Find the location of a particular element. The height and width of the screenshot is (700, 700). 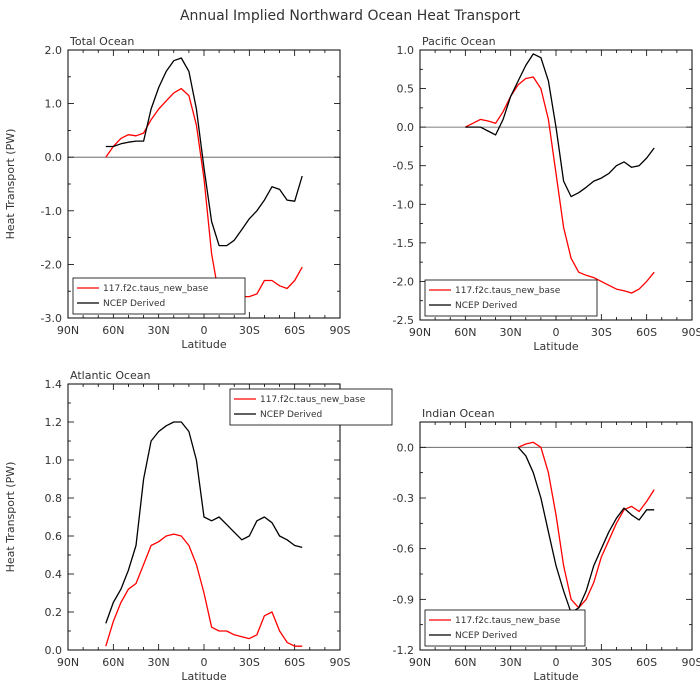

y-tick-label: 0.6 is located at coordinates (54, 536).